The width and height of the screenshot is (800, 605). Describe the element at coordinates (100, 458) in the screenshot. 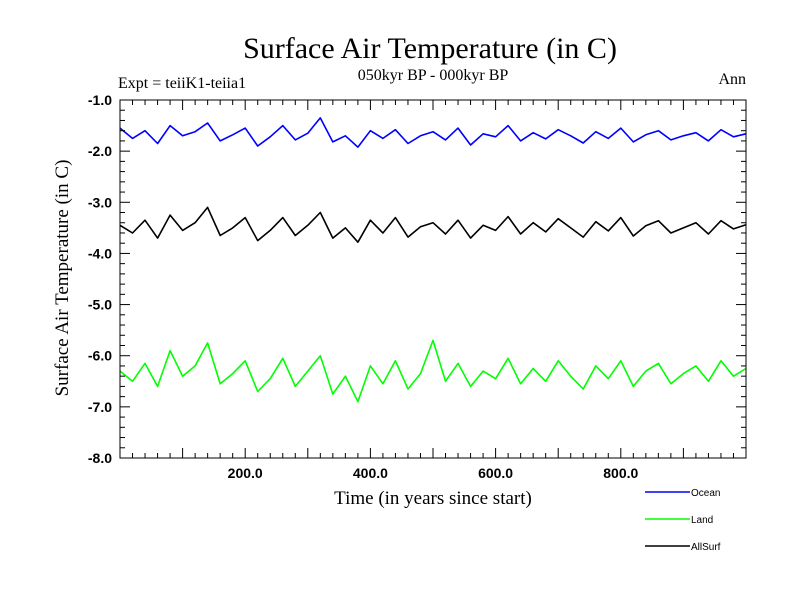

I see `y-tick-label: -8.0` at that location.